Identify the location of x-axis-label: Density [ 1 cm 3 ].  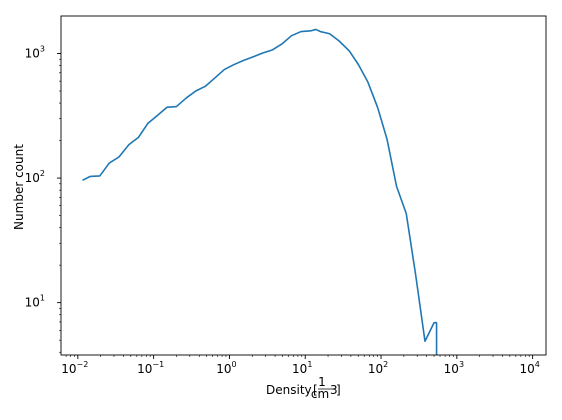
(303, 388).